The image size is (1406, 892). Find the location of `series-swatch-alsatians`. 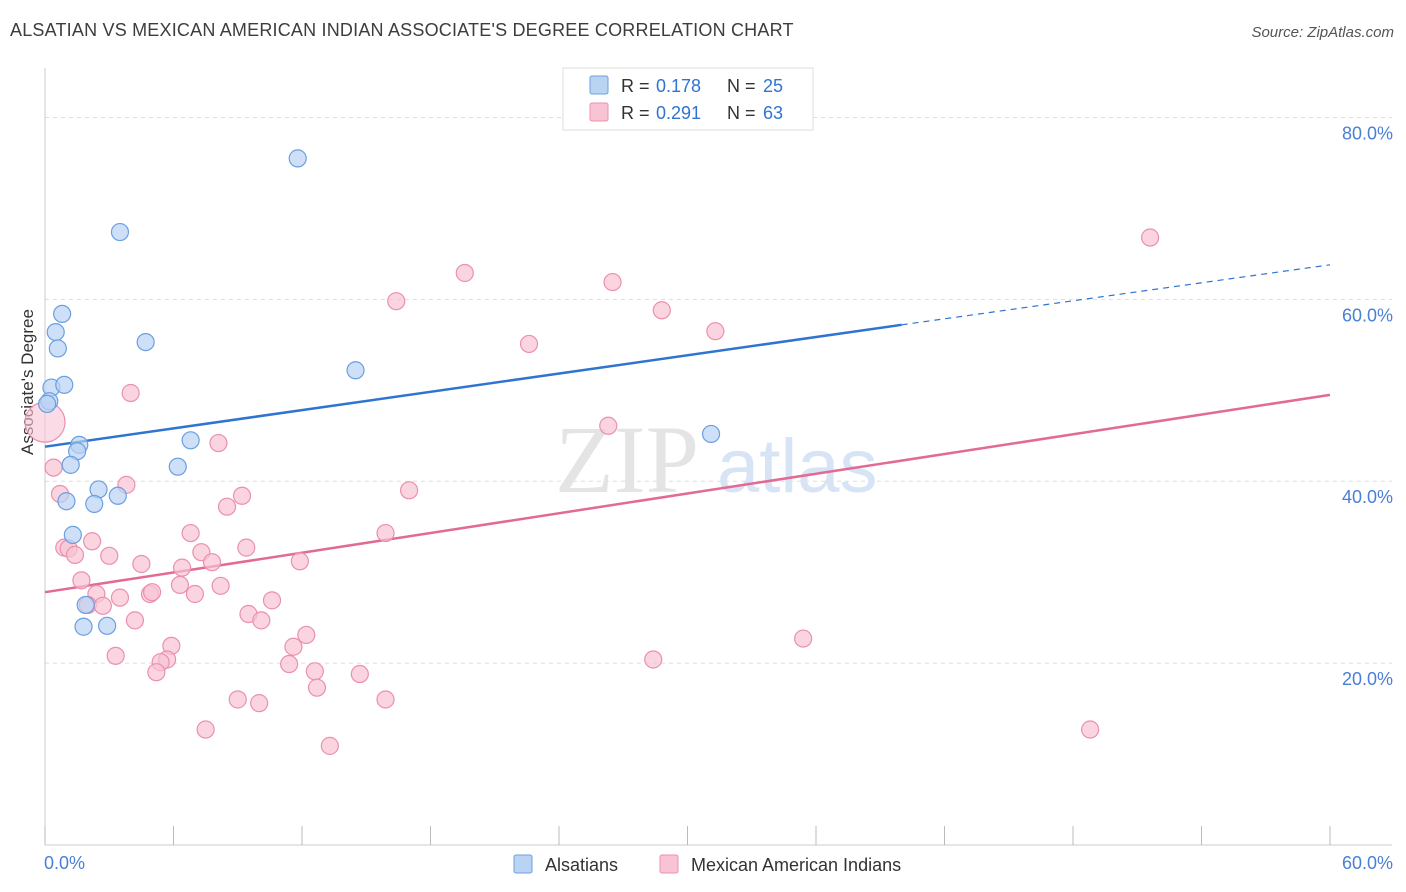

series-swatch-alsatians is located at coordinates (523, 864).